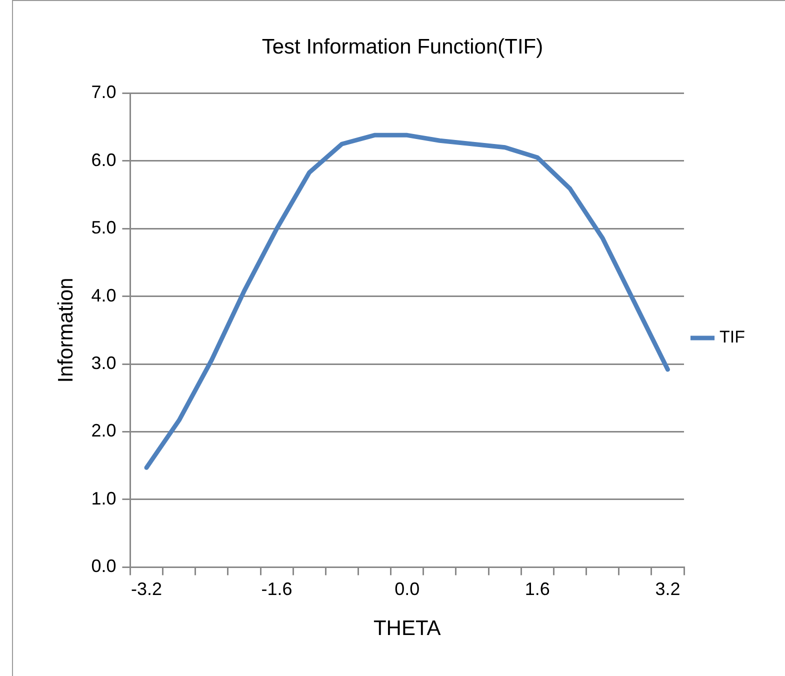 Image resolution: width=785 pixels, height=676 pixels. I want to click on x-tick-label: 0.0, so click(407, 588).